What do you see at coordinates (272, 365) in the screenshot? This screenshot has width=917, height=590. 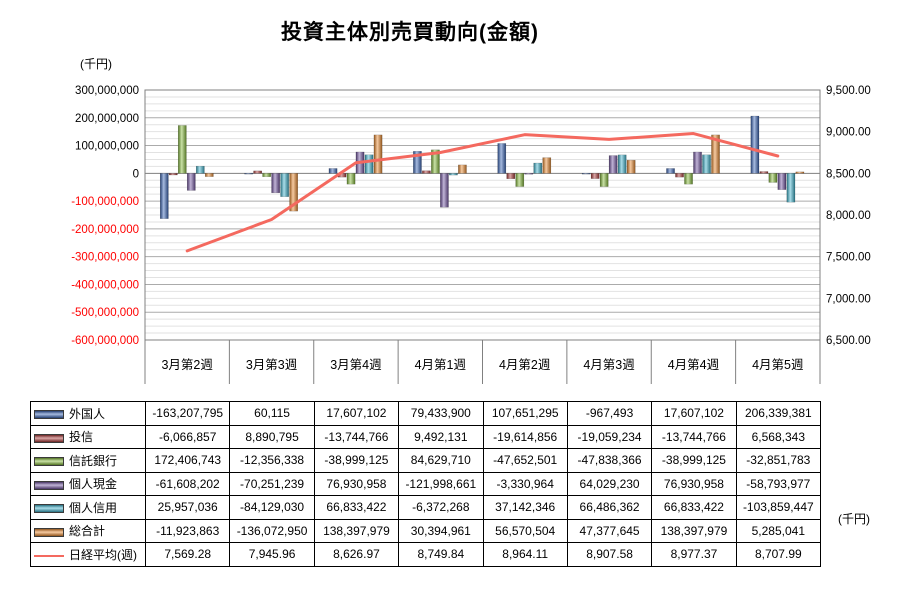 I see `x-axis-category: 3月第3週` at bounding box center [272, 365].